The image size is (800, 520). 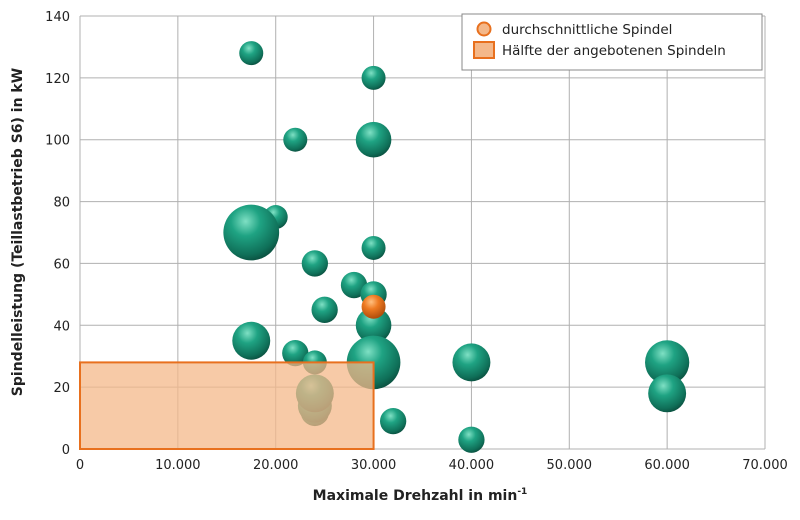 I want to click on y-tick-label: 40, so click(x=61, y=326).